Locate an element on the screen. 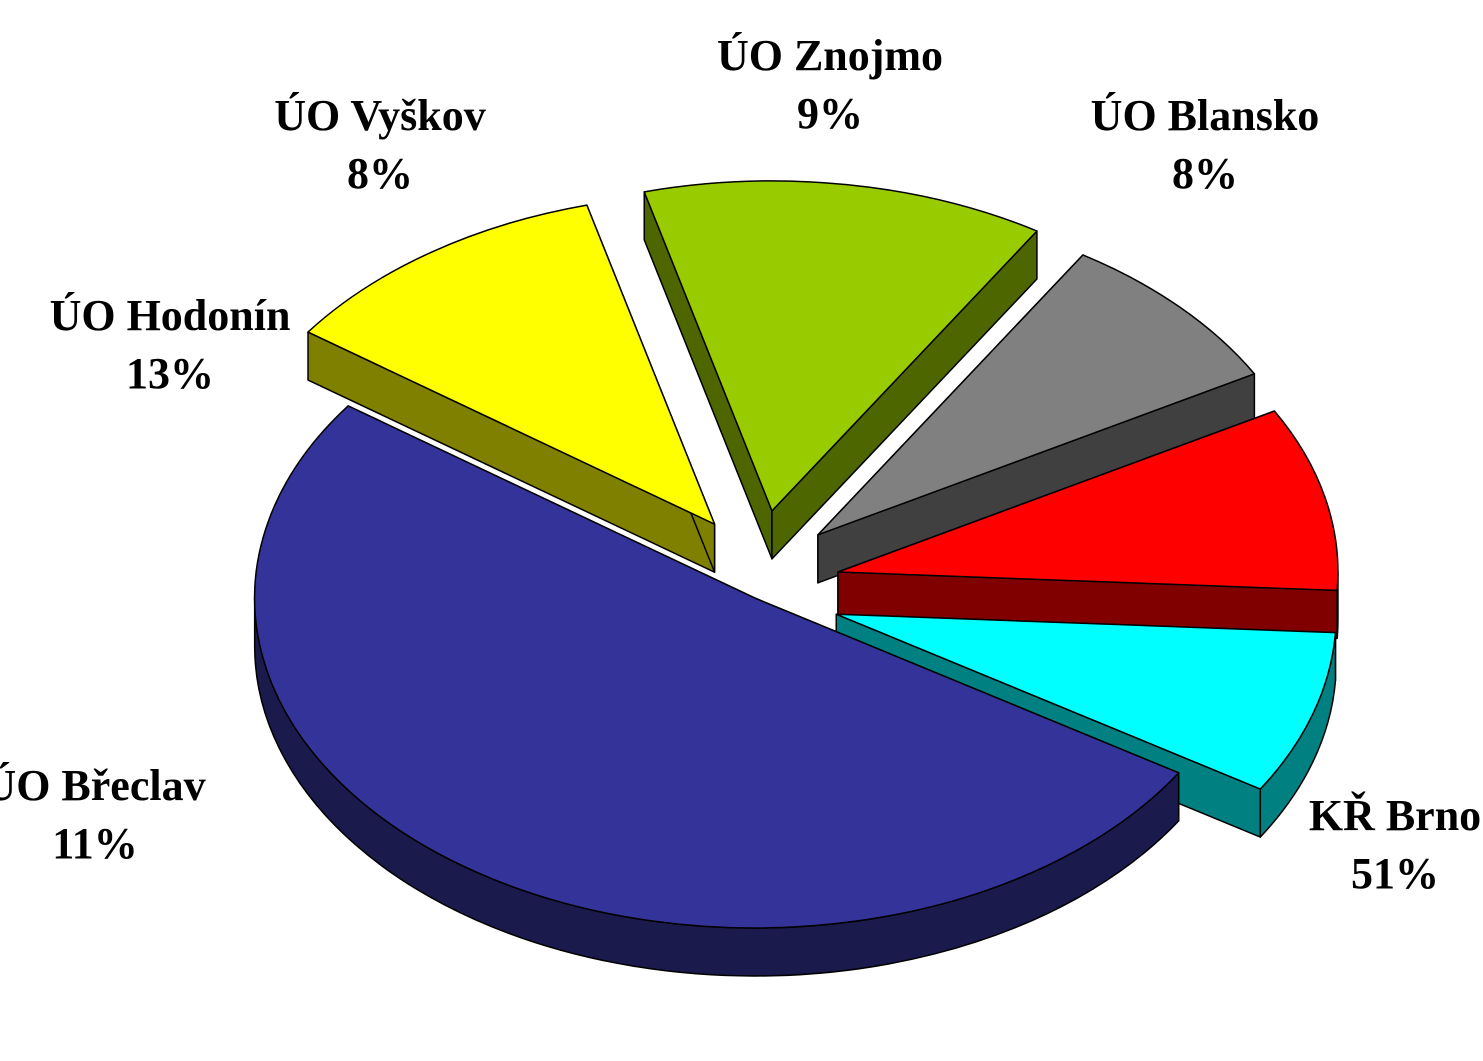  slice-label-percent: 9% is located at coordinates (830, 113).